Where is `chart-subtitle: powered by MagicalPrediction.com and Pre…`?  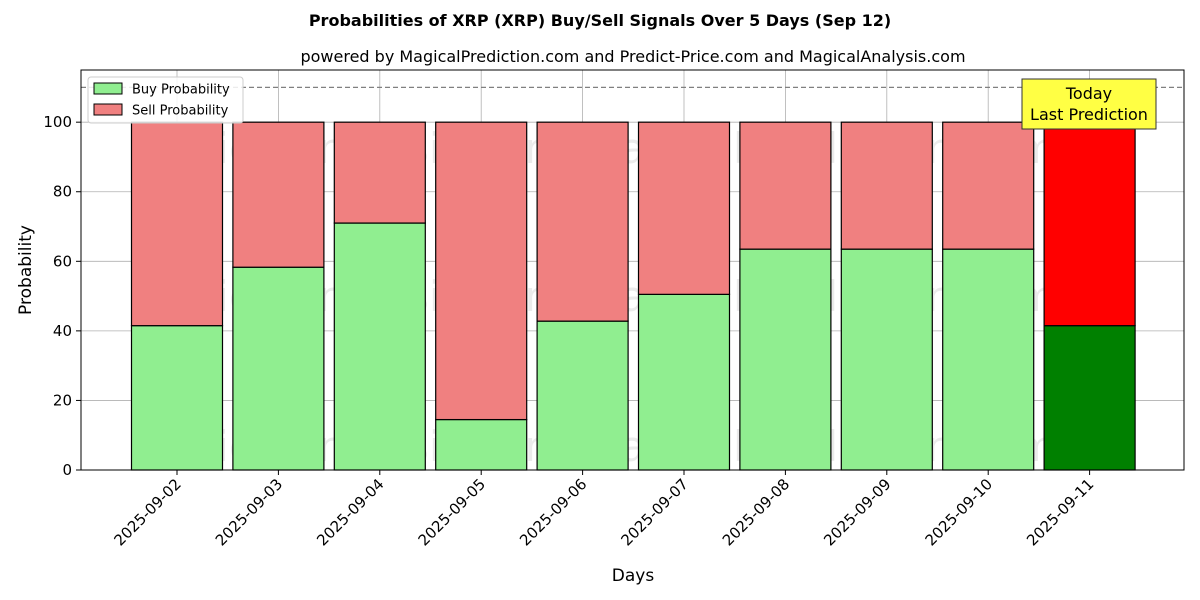 chart-subtitle: powered by MagicalPrediction.com and Pre… is located at coordinates (632, 56).